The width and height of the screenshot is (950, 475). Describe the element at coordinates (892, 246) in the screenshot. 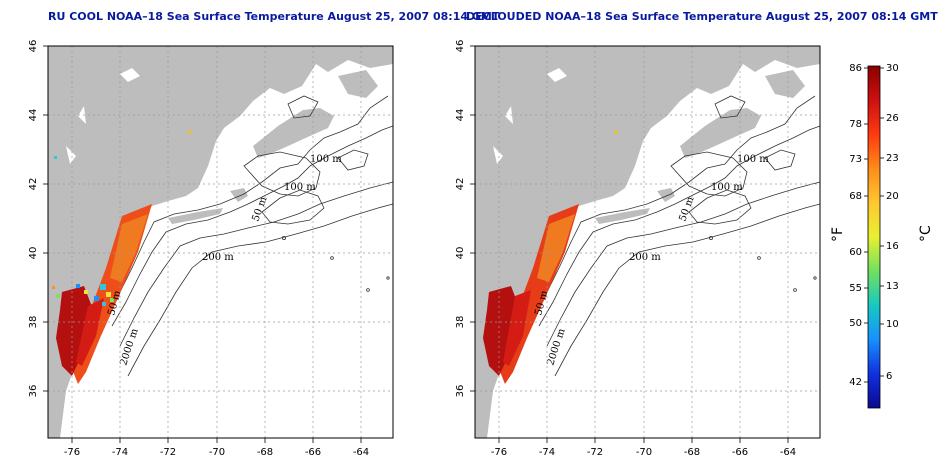

I see `c-tick-label: 16` at that location.